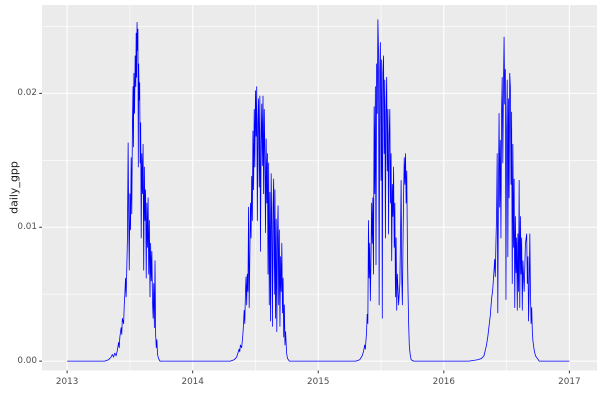  Describe the element at coordinates (443, 381) in the screenshot. I see `x-tick-label: 2016` at that location.